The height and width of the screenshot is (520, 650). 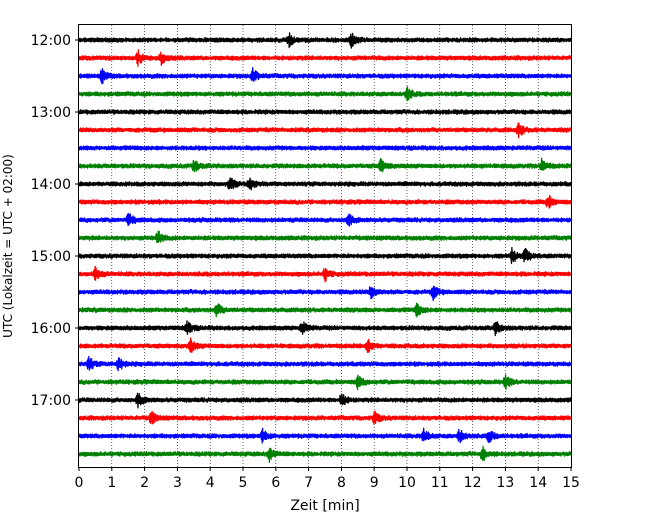 I want to click on x-tick-label: 6, so click(x=275, y=483).